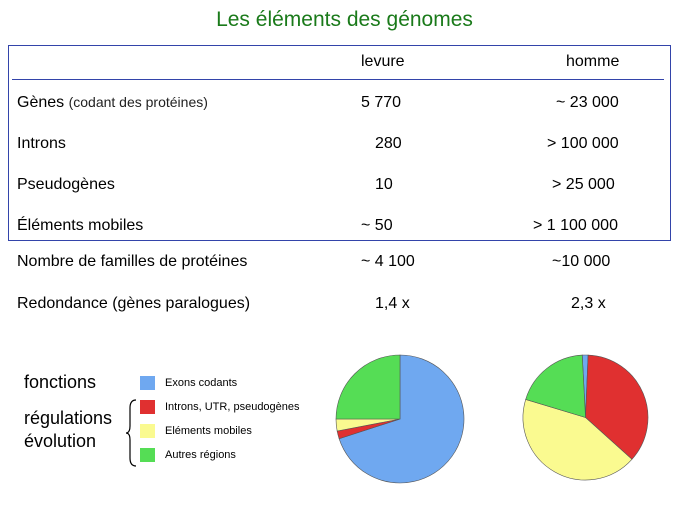 The height and width of the screenshot is (517, 689). Describe the element at coordinates (583, 184) in the screenshot. I see `cell-homme-pseudogenes: > 25 000` at that location.